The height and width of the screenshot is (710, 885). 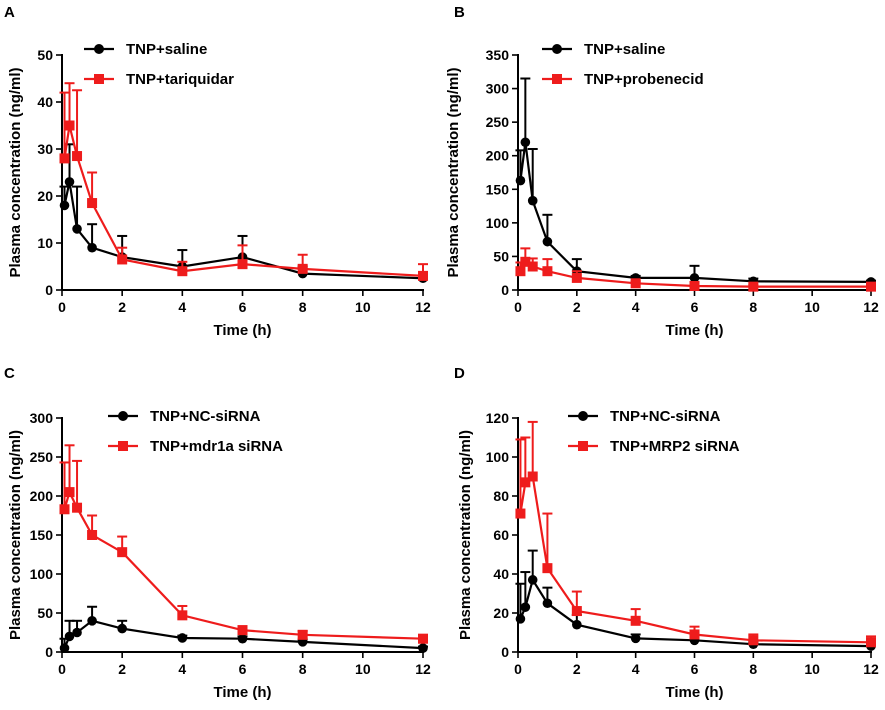 What do you see at coordinates (518, 307) in the screenshot?
I see `x-tick-label: 0` at bounding box center [518, 307].